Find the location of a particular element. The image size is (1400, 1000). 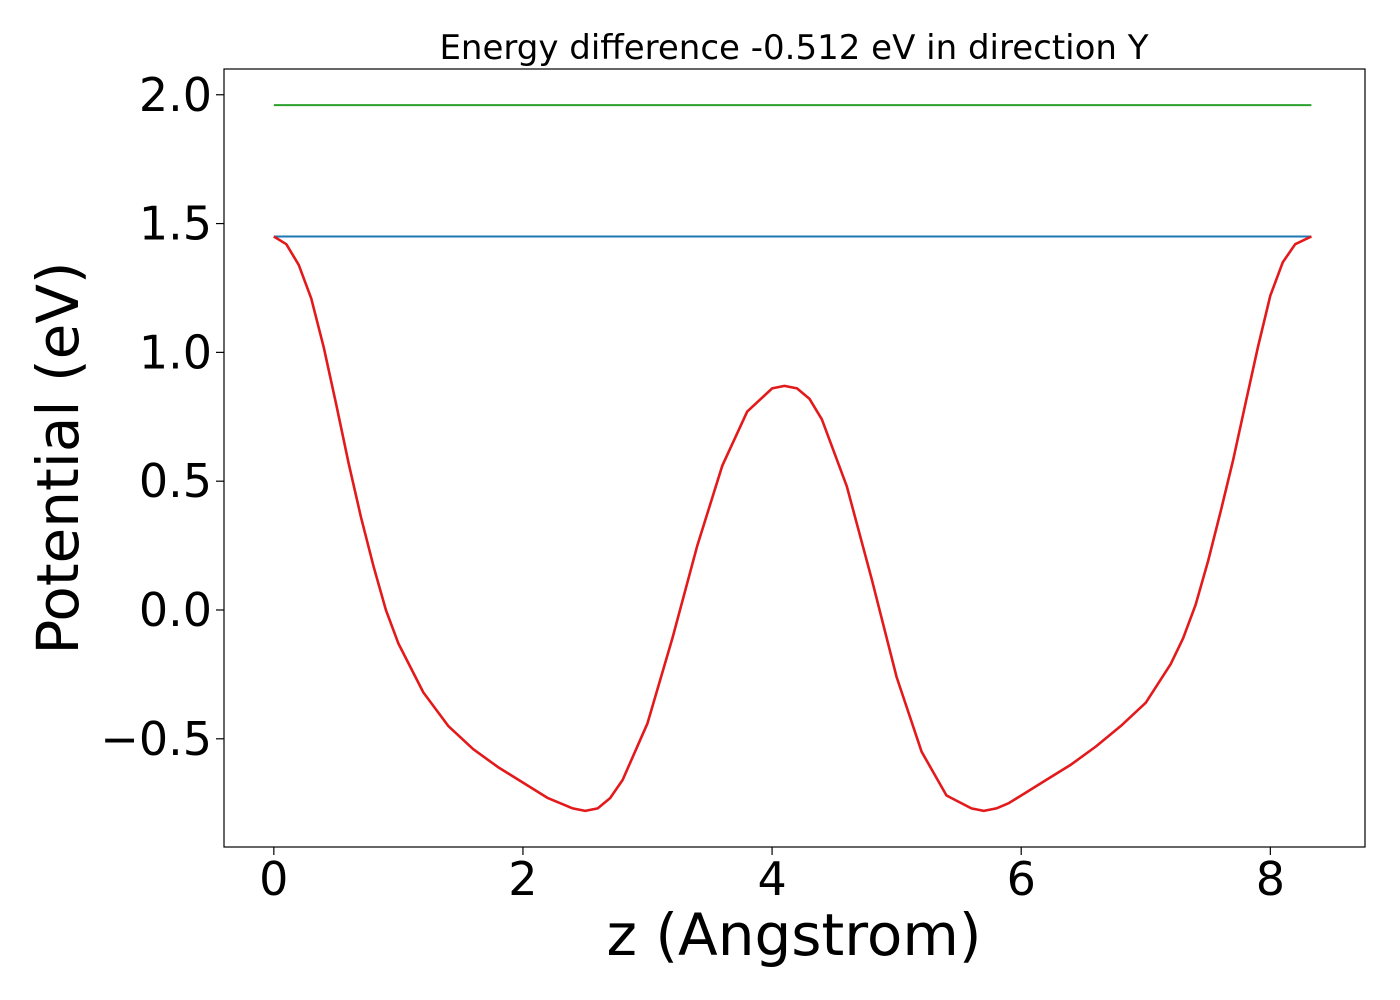

y-axis-ticks: −0.5 0.0 0.5 1.0 1.5 2.0 is located at coordinates (162, 417).